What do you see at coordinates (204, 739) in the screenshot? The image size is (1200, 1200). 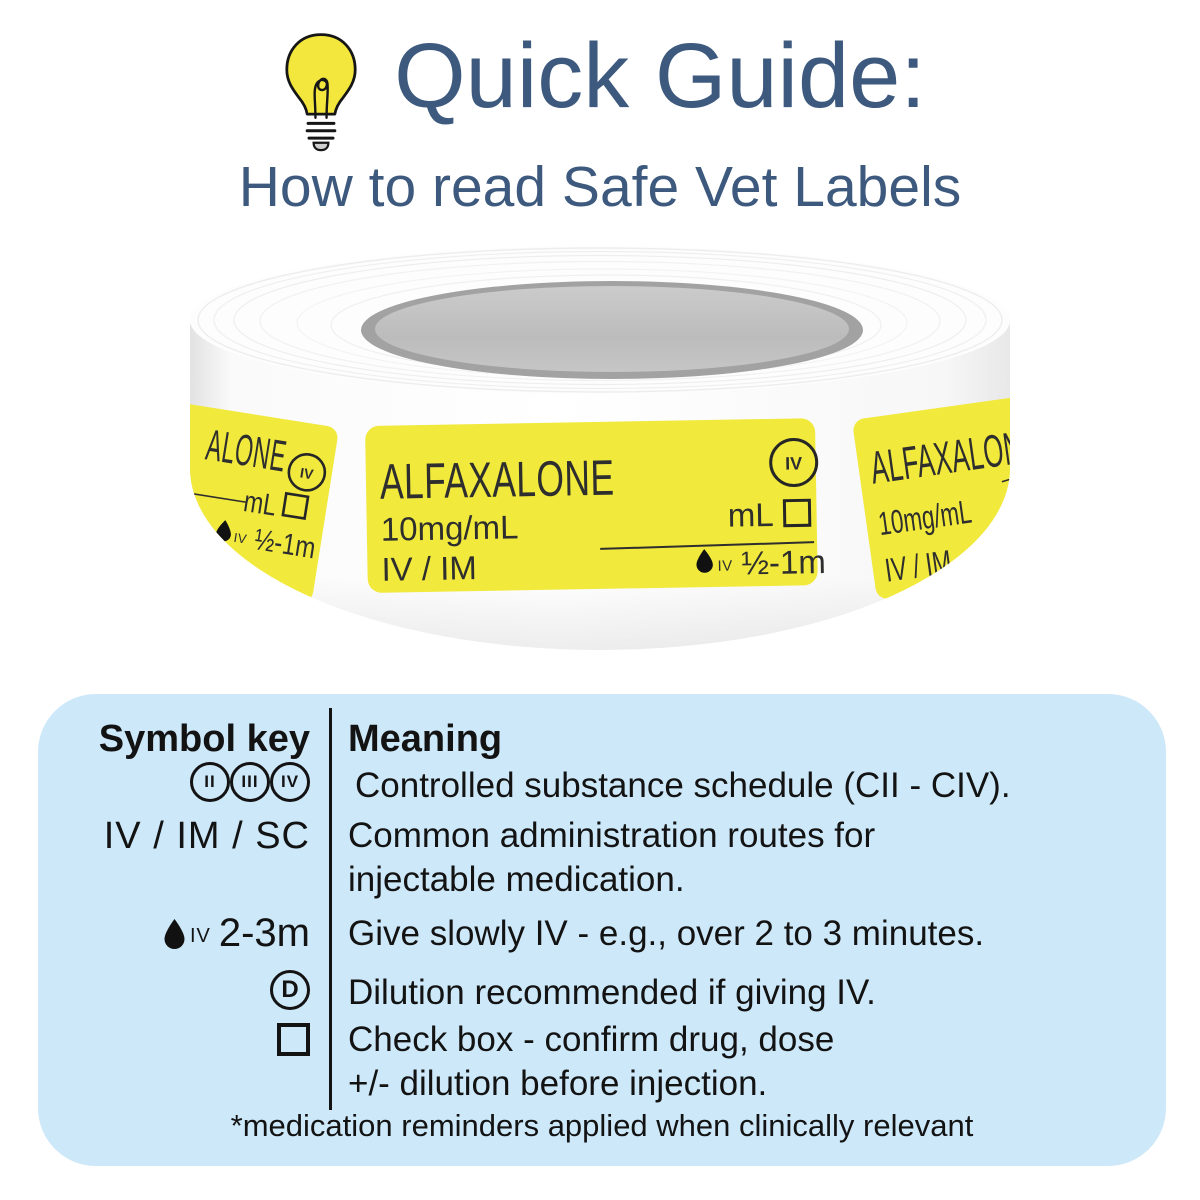 I see `symbol-key-header: Symbol key` at bounding box center [204, 739].